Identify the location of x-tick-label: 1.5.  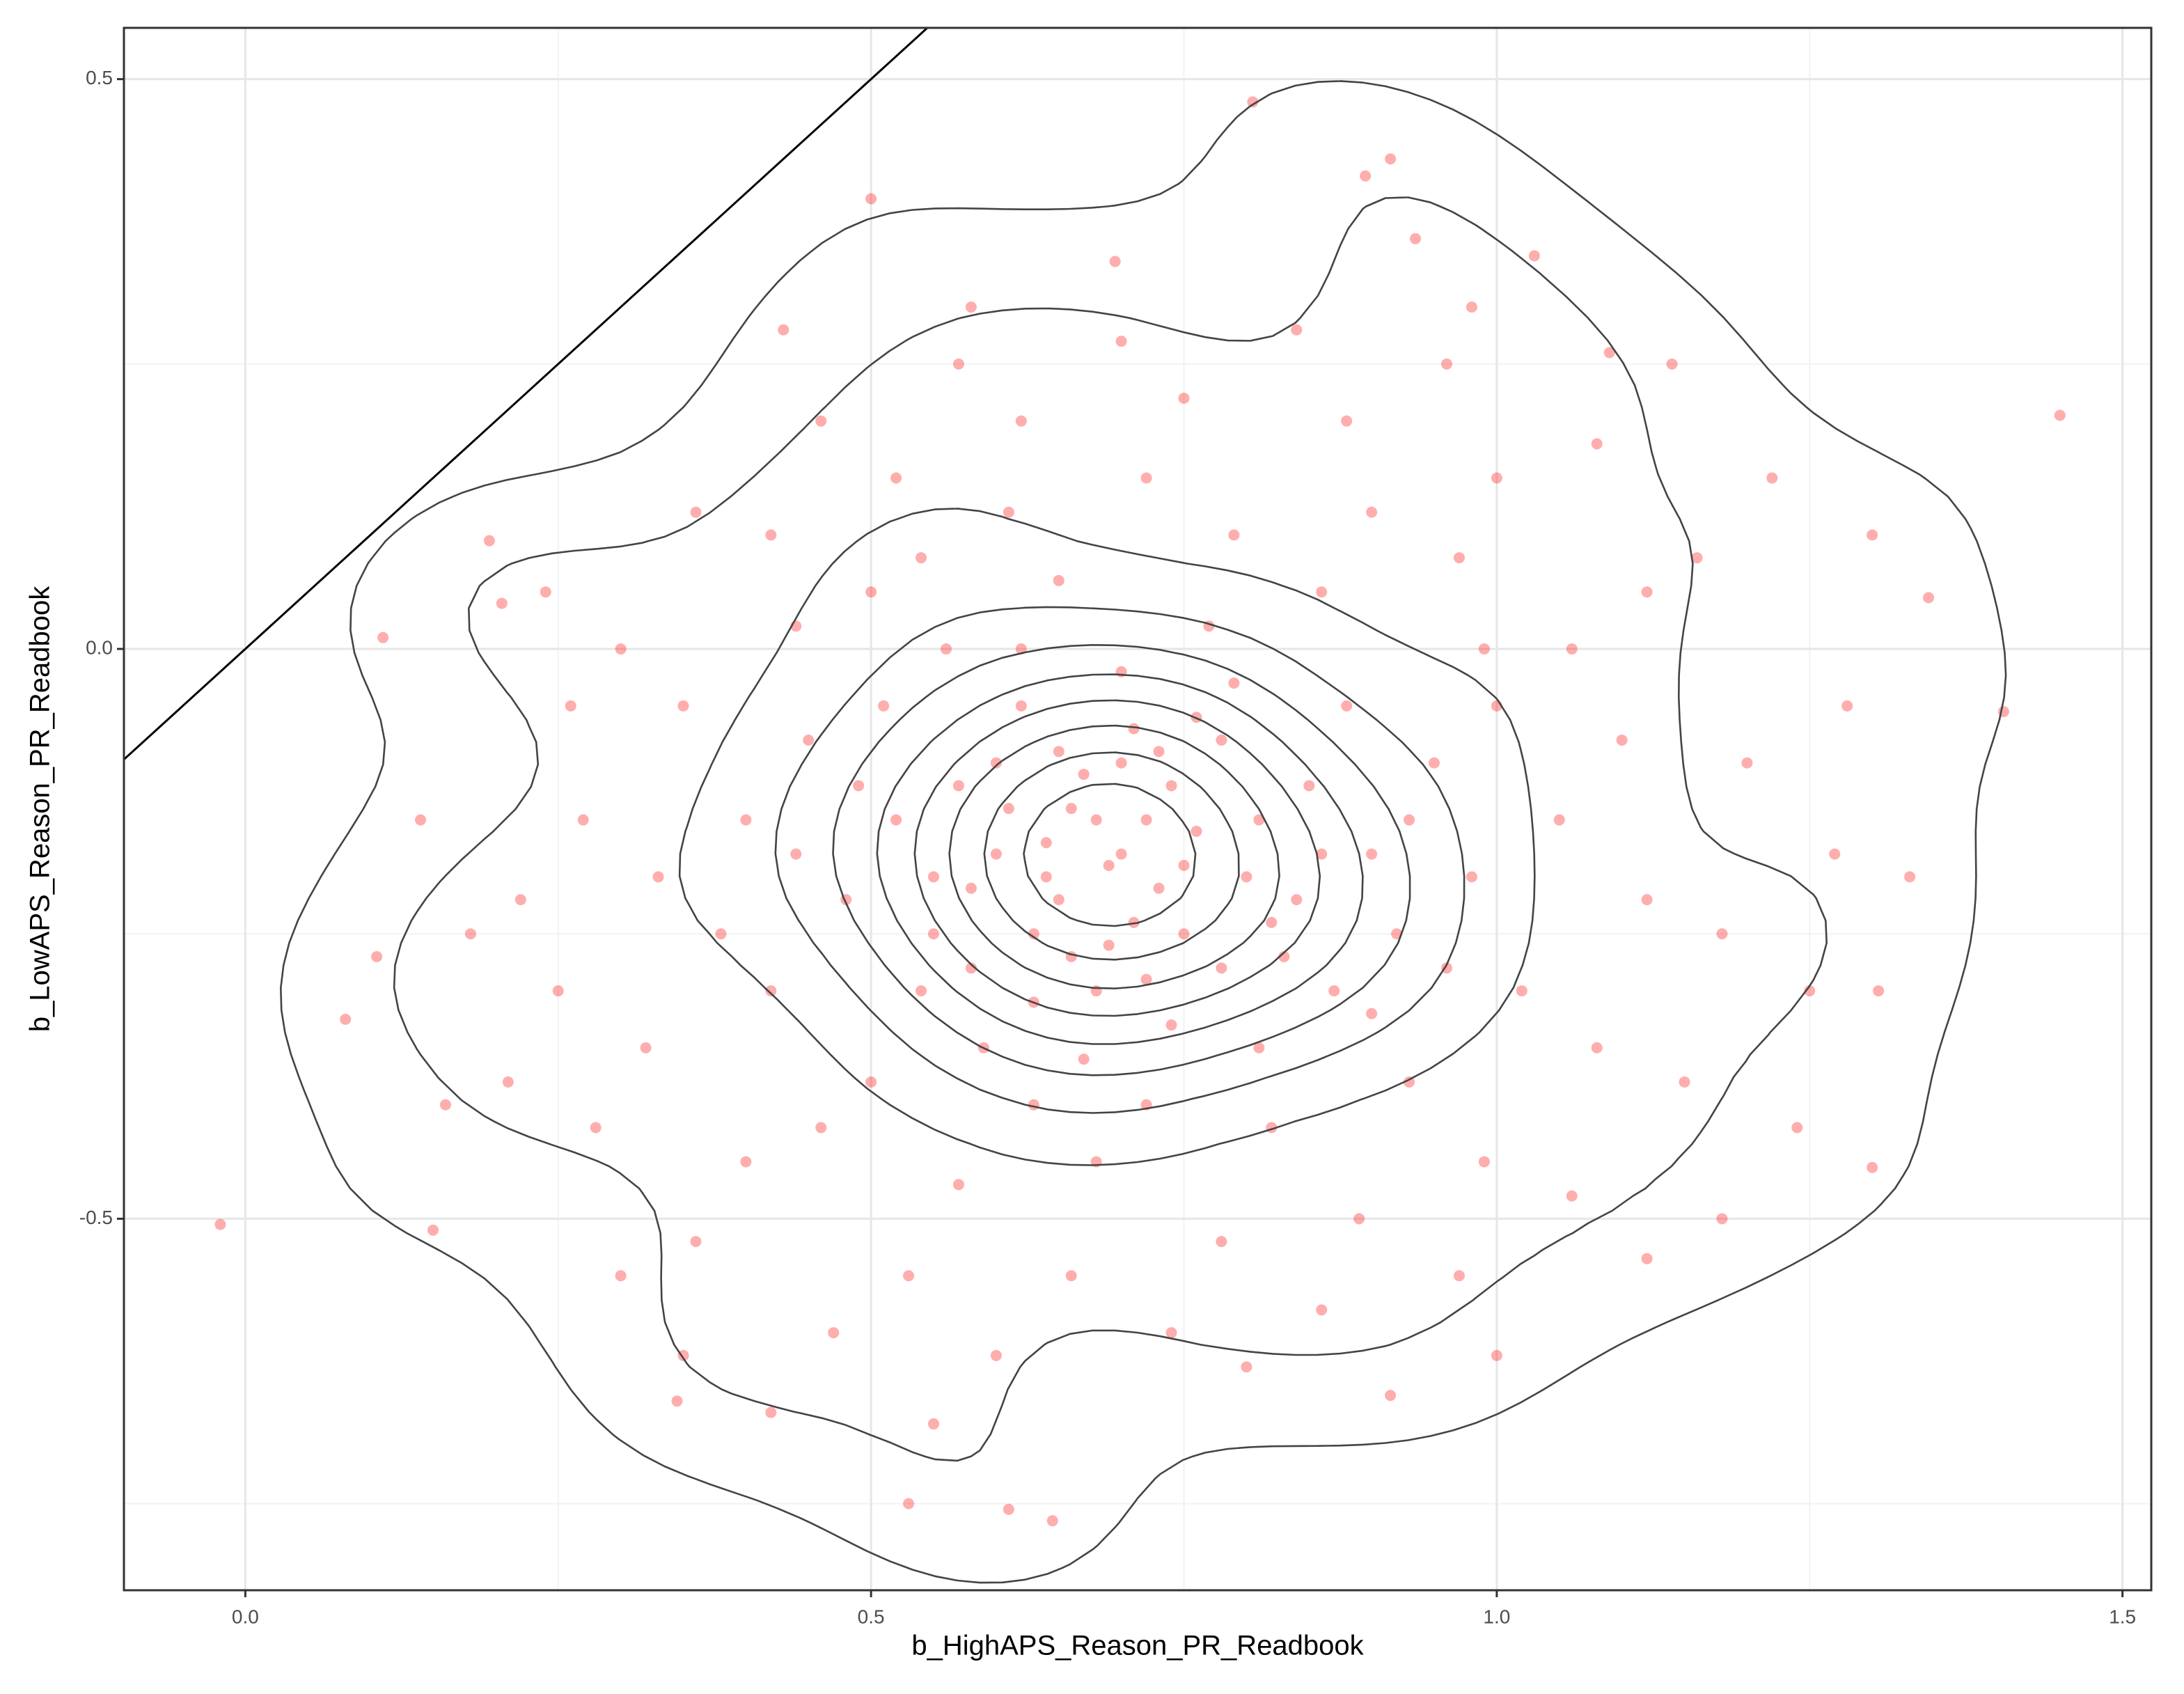
(2122, 1616).